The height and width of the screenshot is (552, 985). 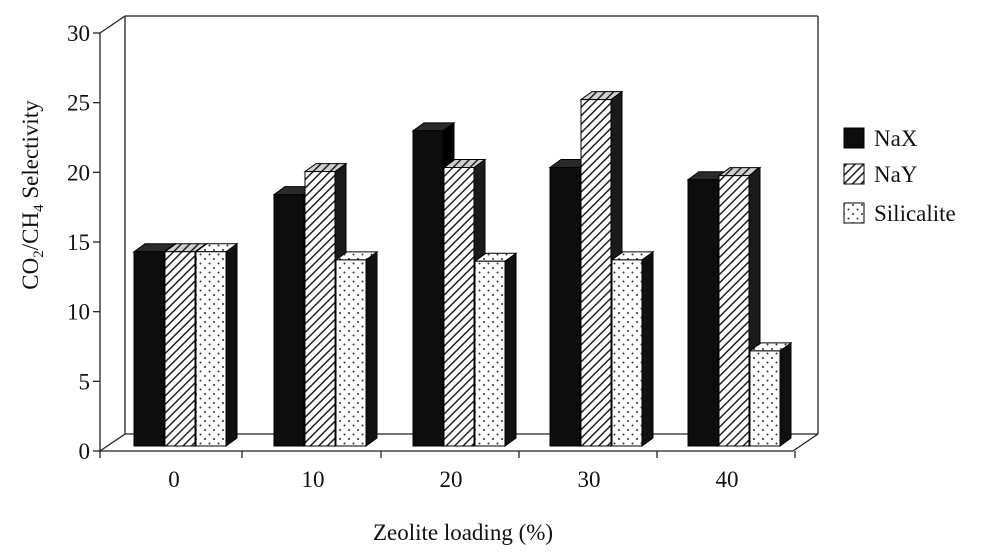 What do you see at coordinates (174, 479) in the screenshot?
I see `x-tick-label: 0` at bounding box center [174, 479].